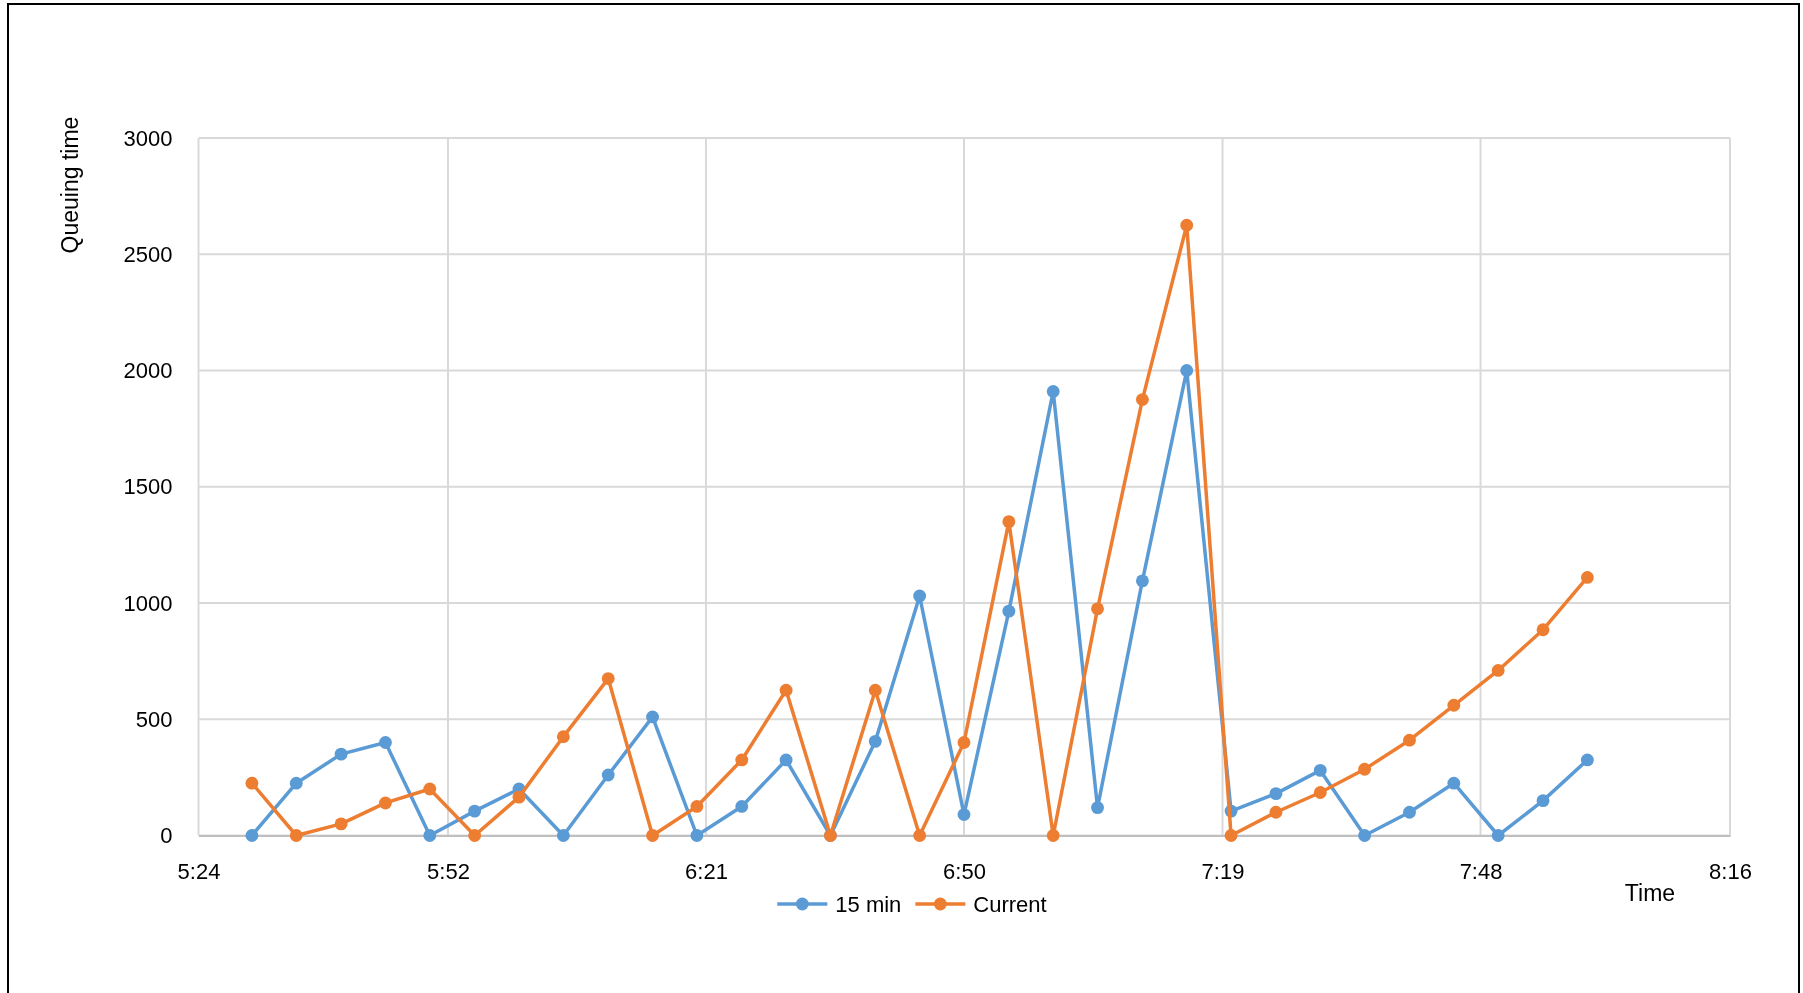  Describe the element at coordinates (70, 185) in the screenshot. I see `y-axis-title: Queuing time` at that location.